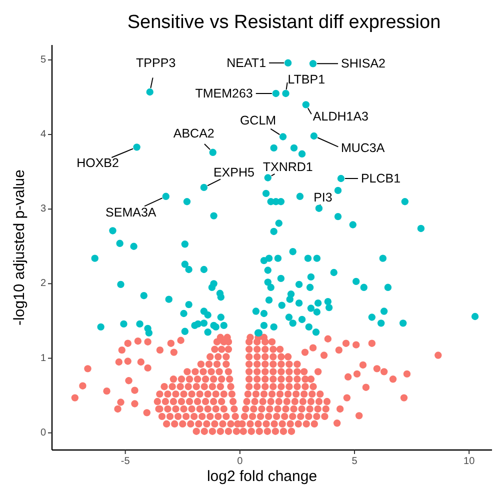 The width and height of the screenshot is (493, 490). What do you see at coordinates (125, 461) in the screenshot?
I see `x-tick-label: -5` at bounding box center [125, 461].